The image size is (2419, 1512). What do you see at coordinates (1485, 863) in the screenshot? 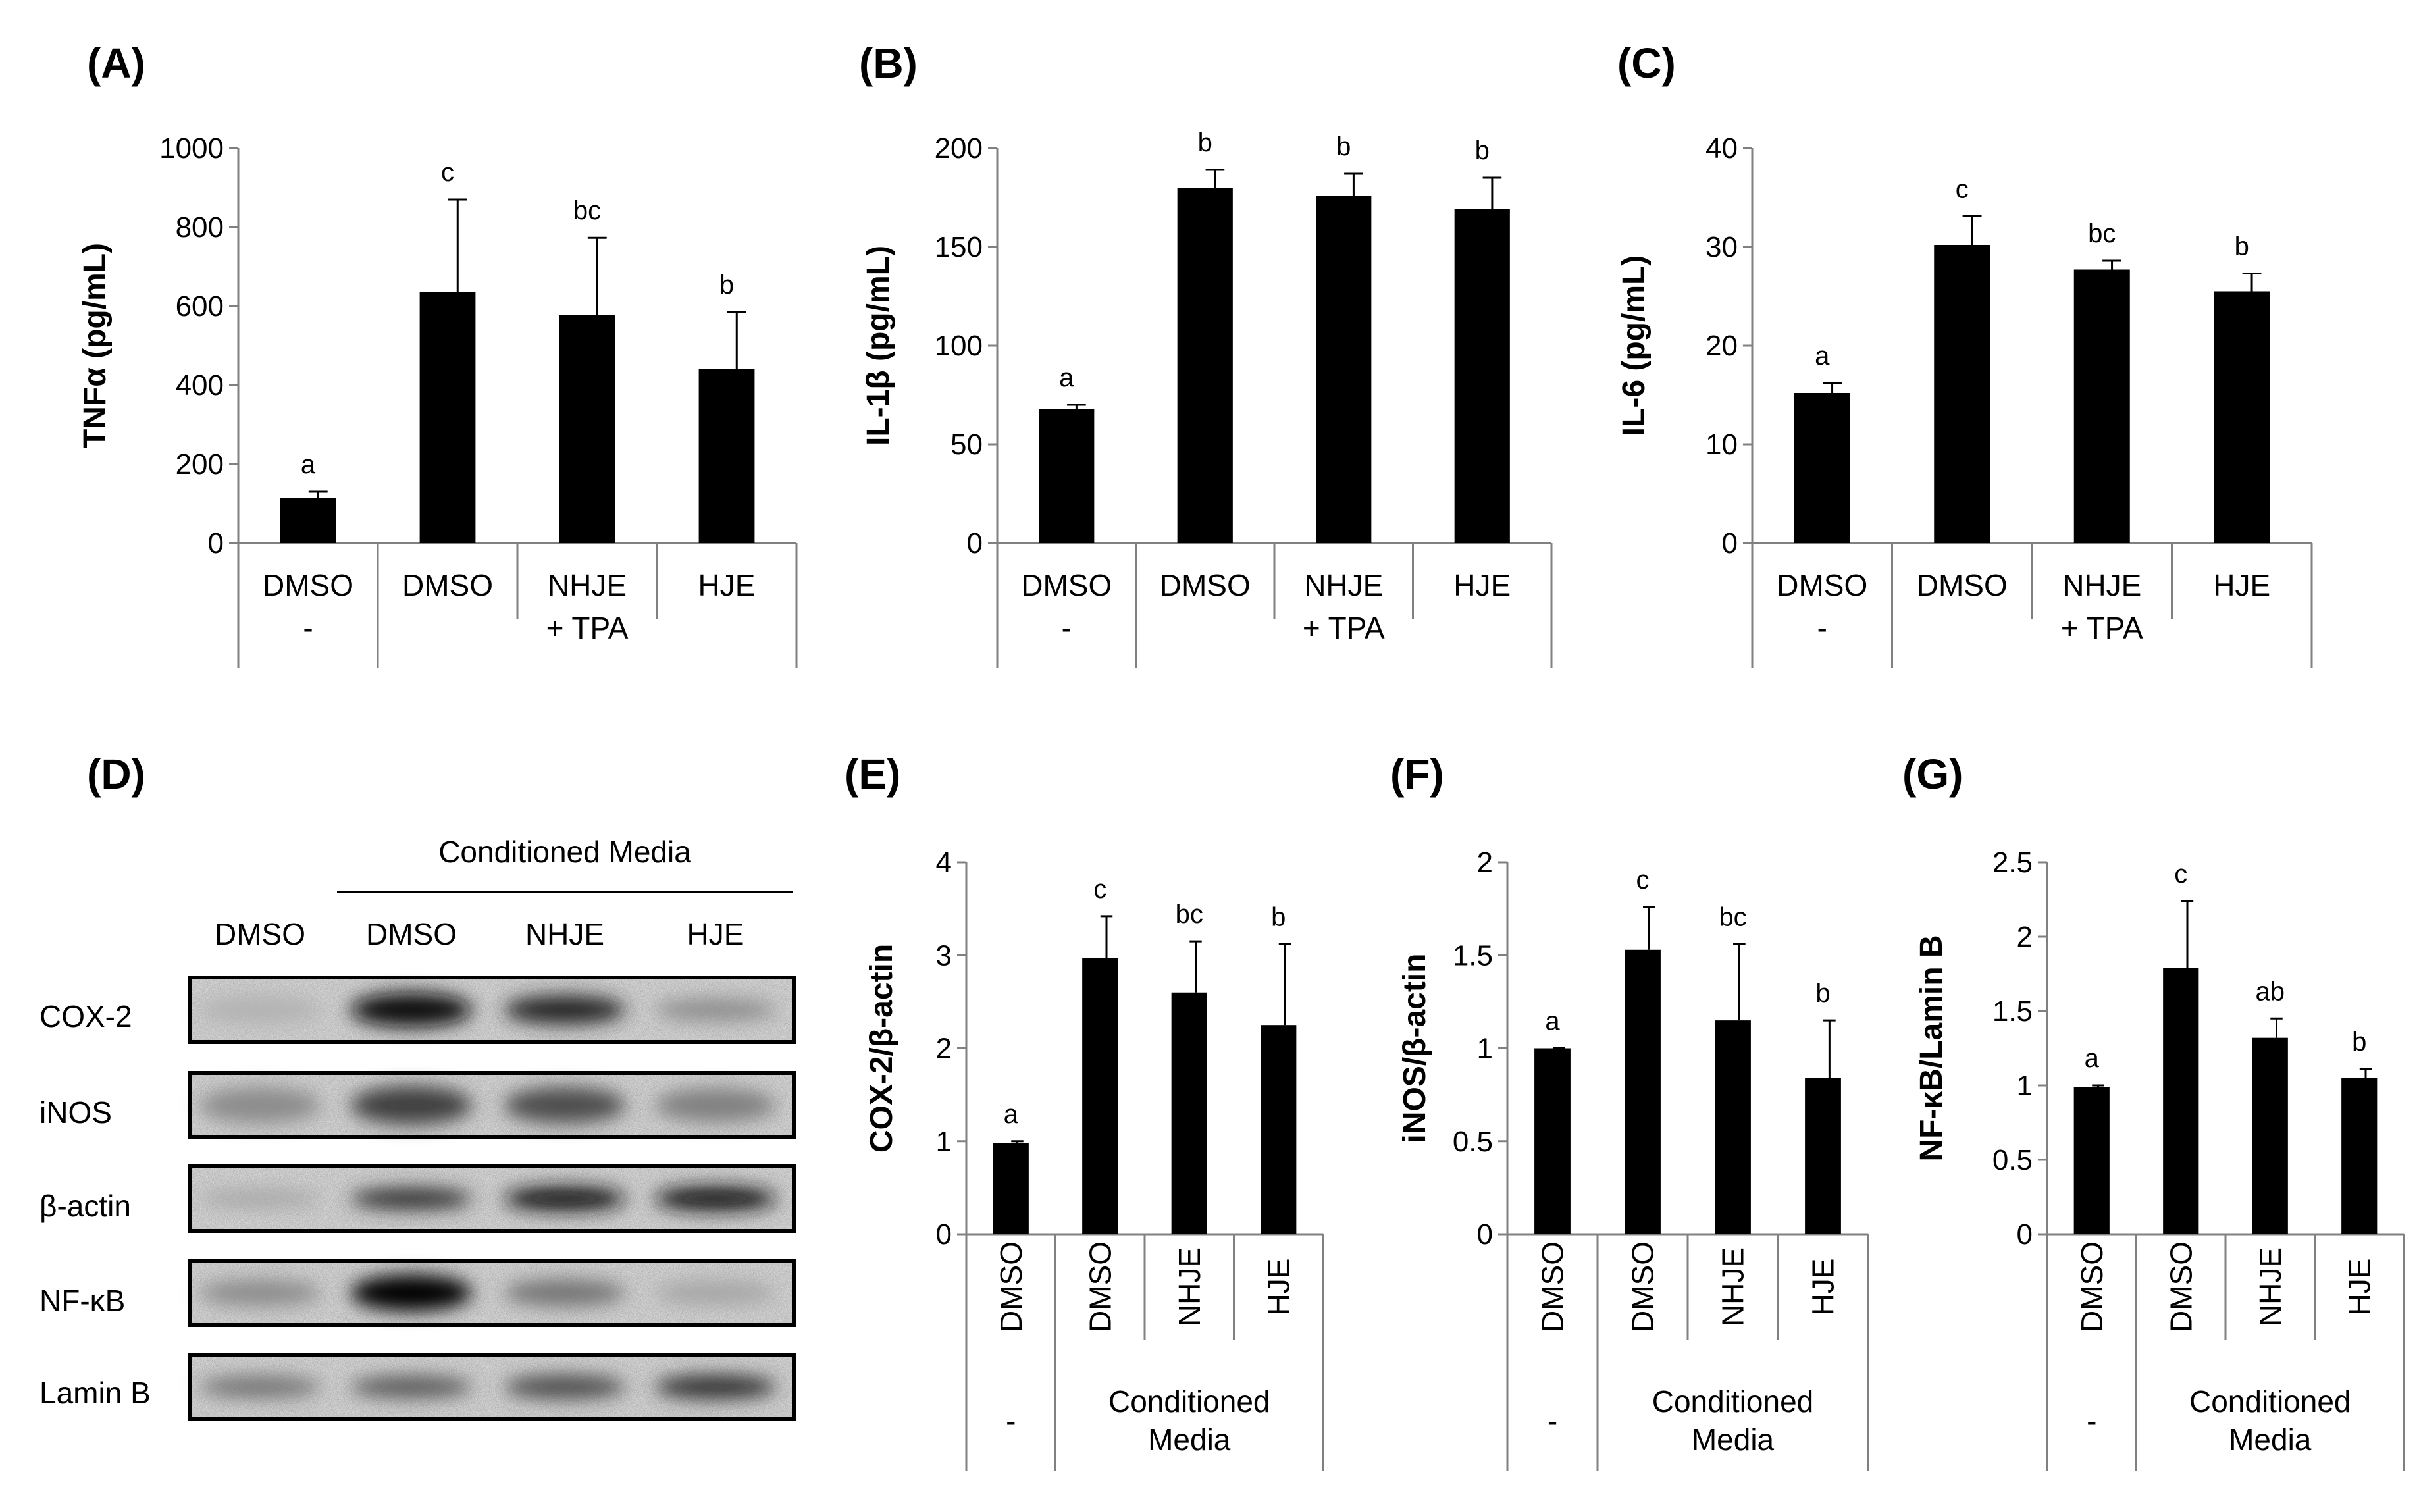
I see `y-tick-label: 2` at bounding box center [1485, 863].